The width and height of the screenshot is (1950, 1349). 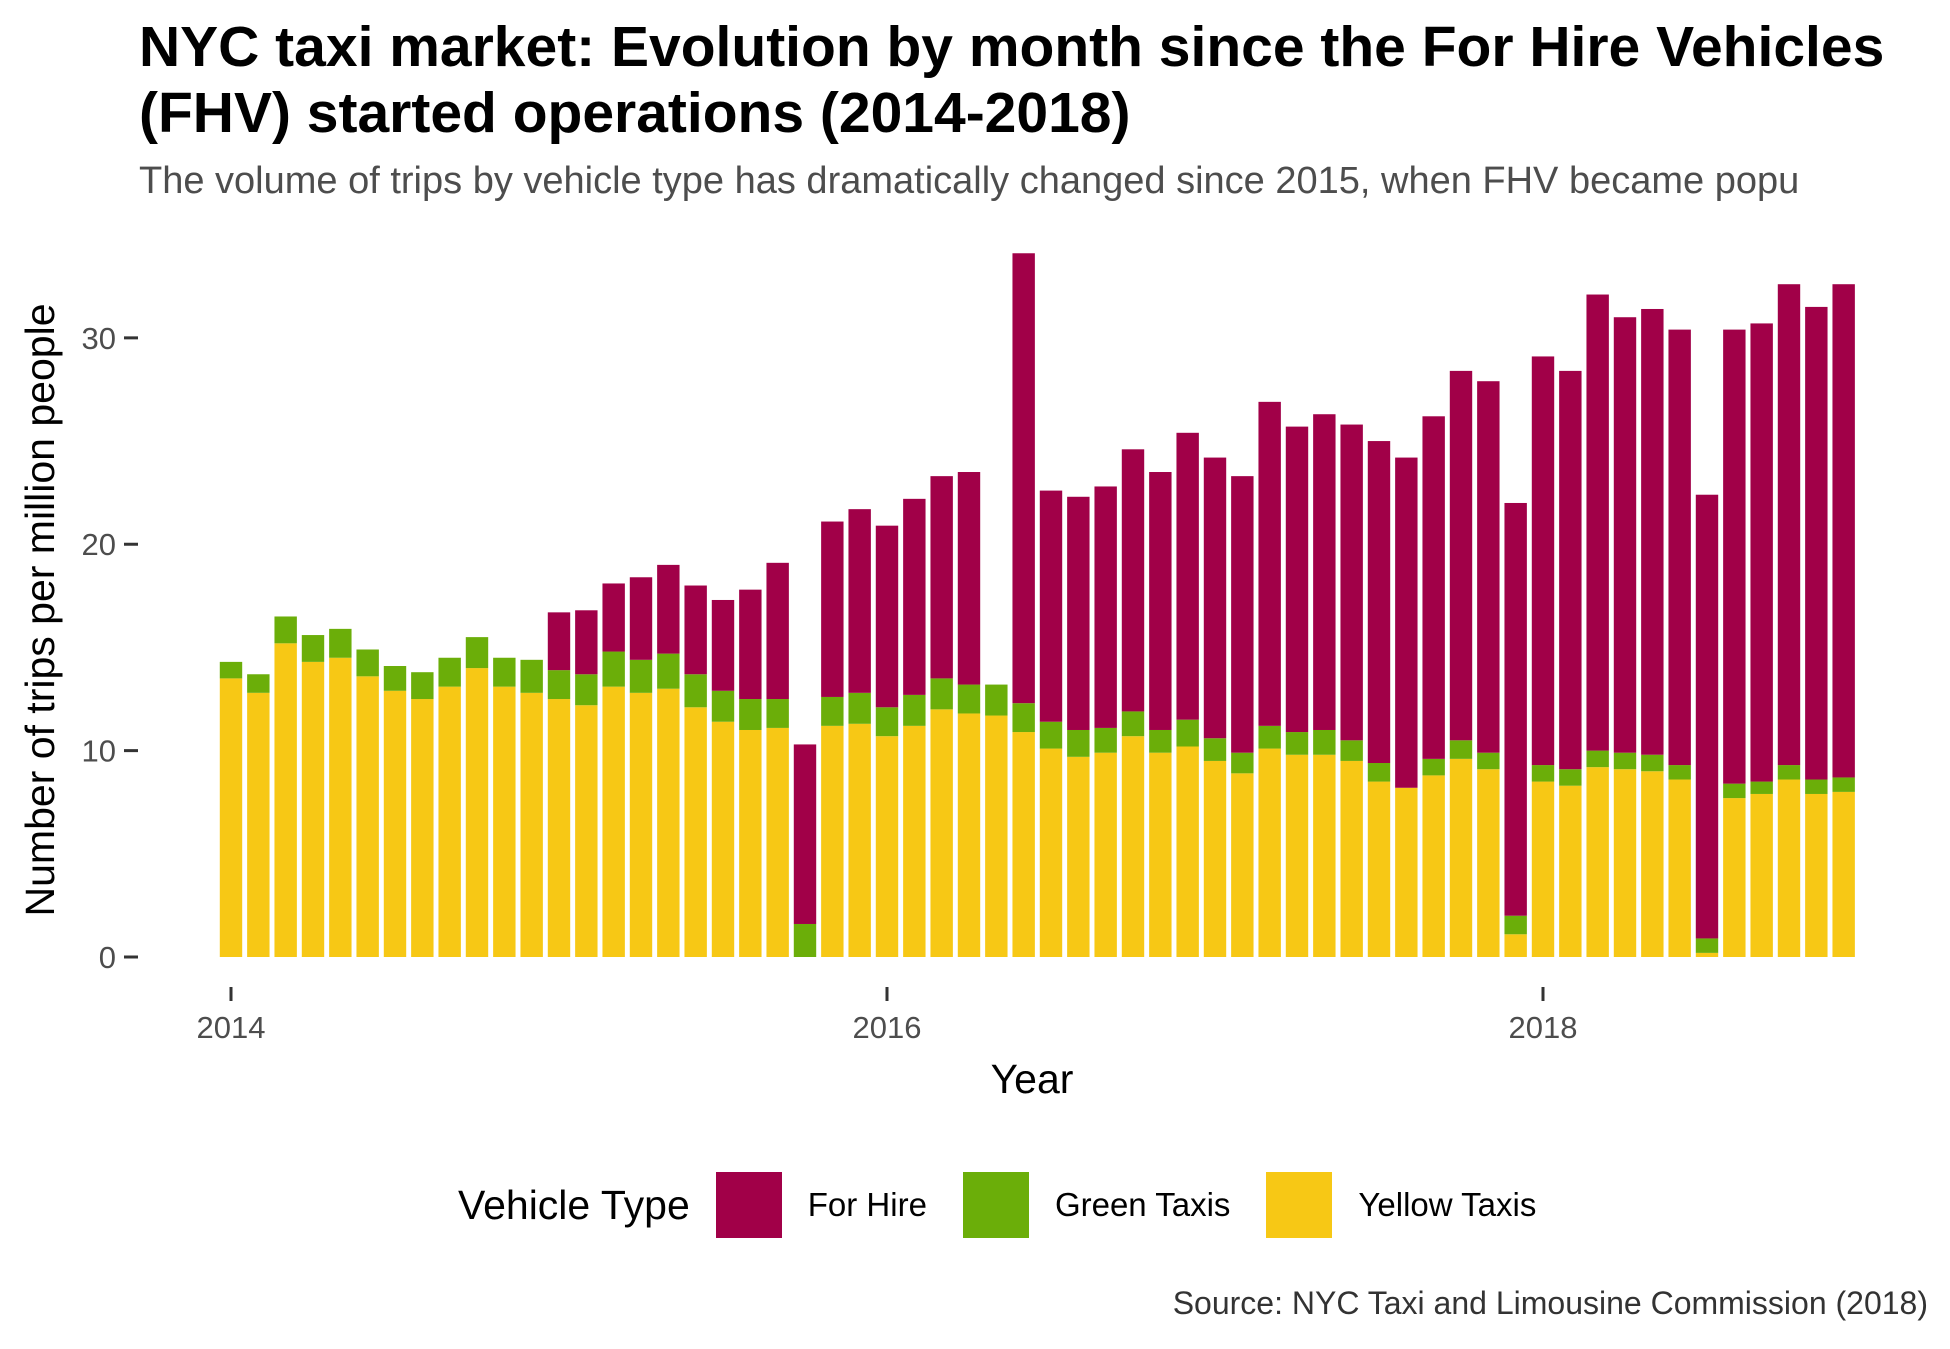 What do you see at coordinates (574, 1204) in the screenshot?
I see `legend-title: Vehicle Type` at bounding box center [574, 1204].